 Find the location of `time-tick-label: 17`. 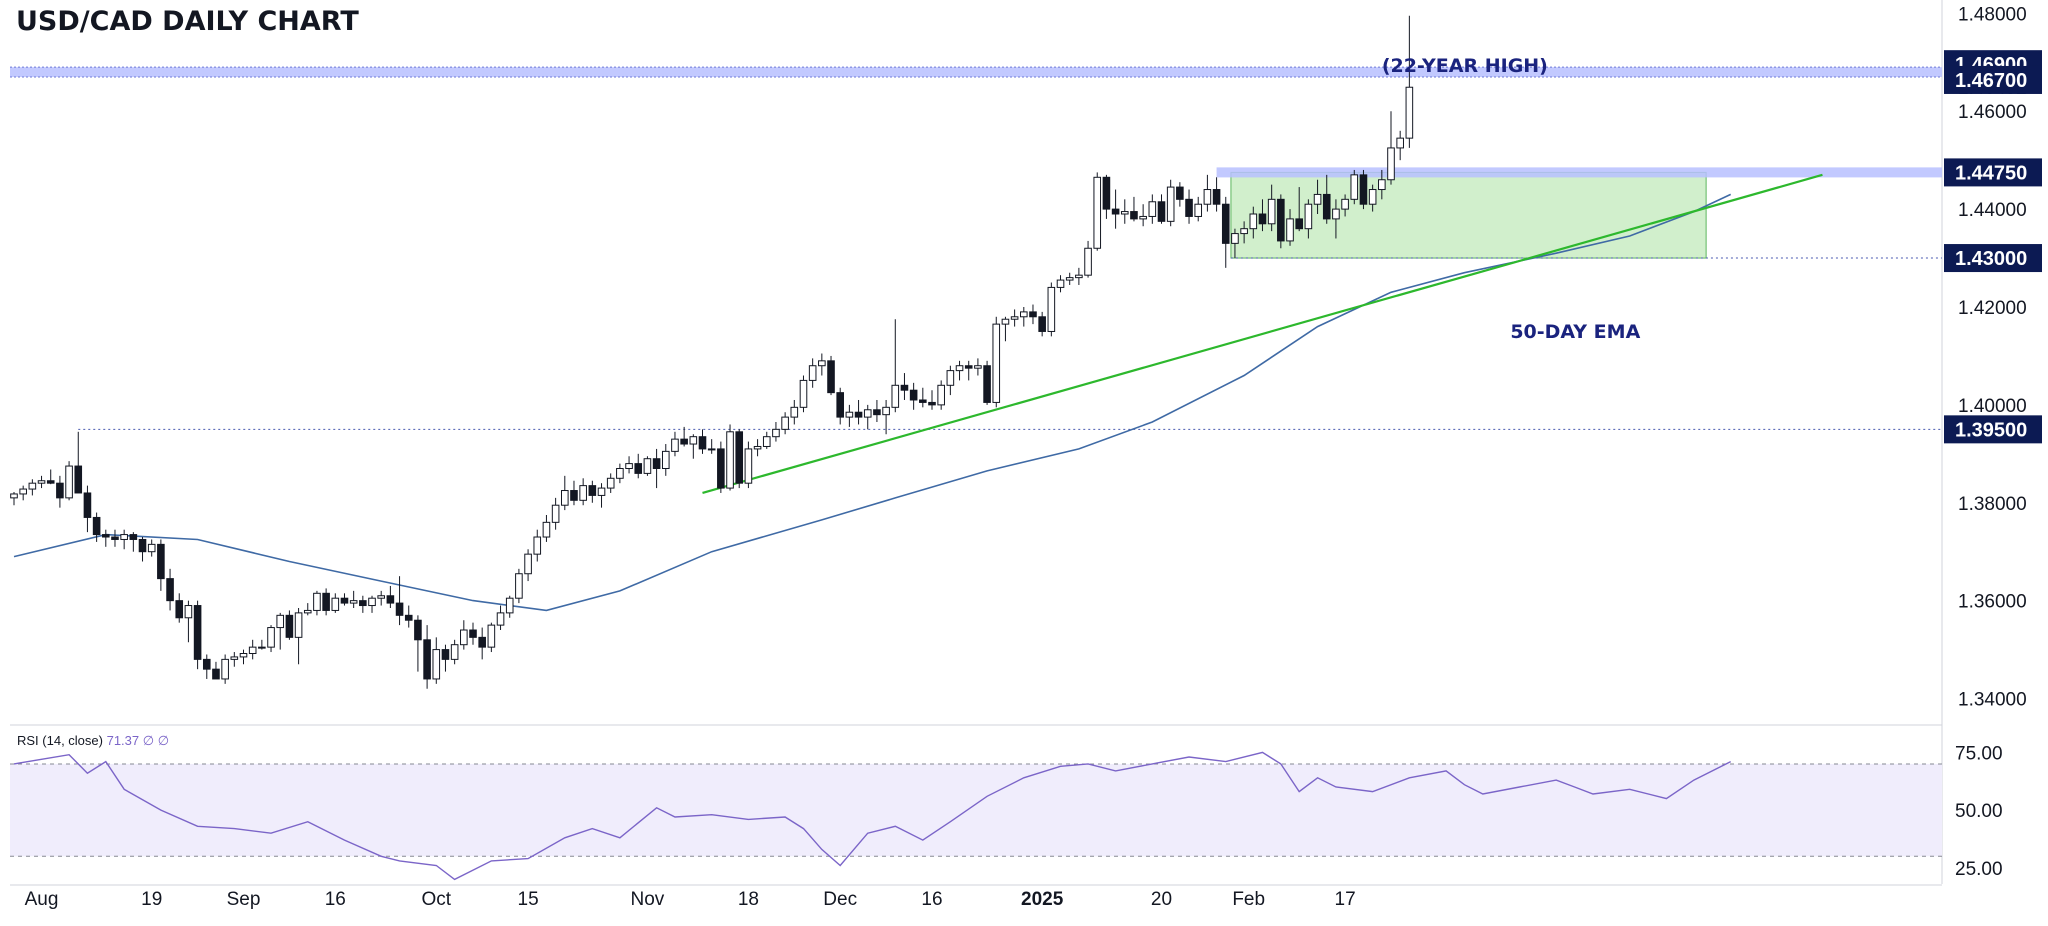

time-tick-label: 17 is located at coordinates (1345, 899).